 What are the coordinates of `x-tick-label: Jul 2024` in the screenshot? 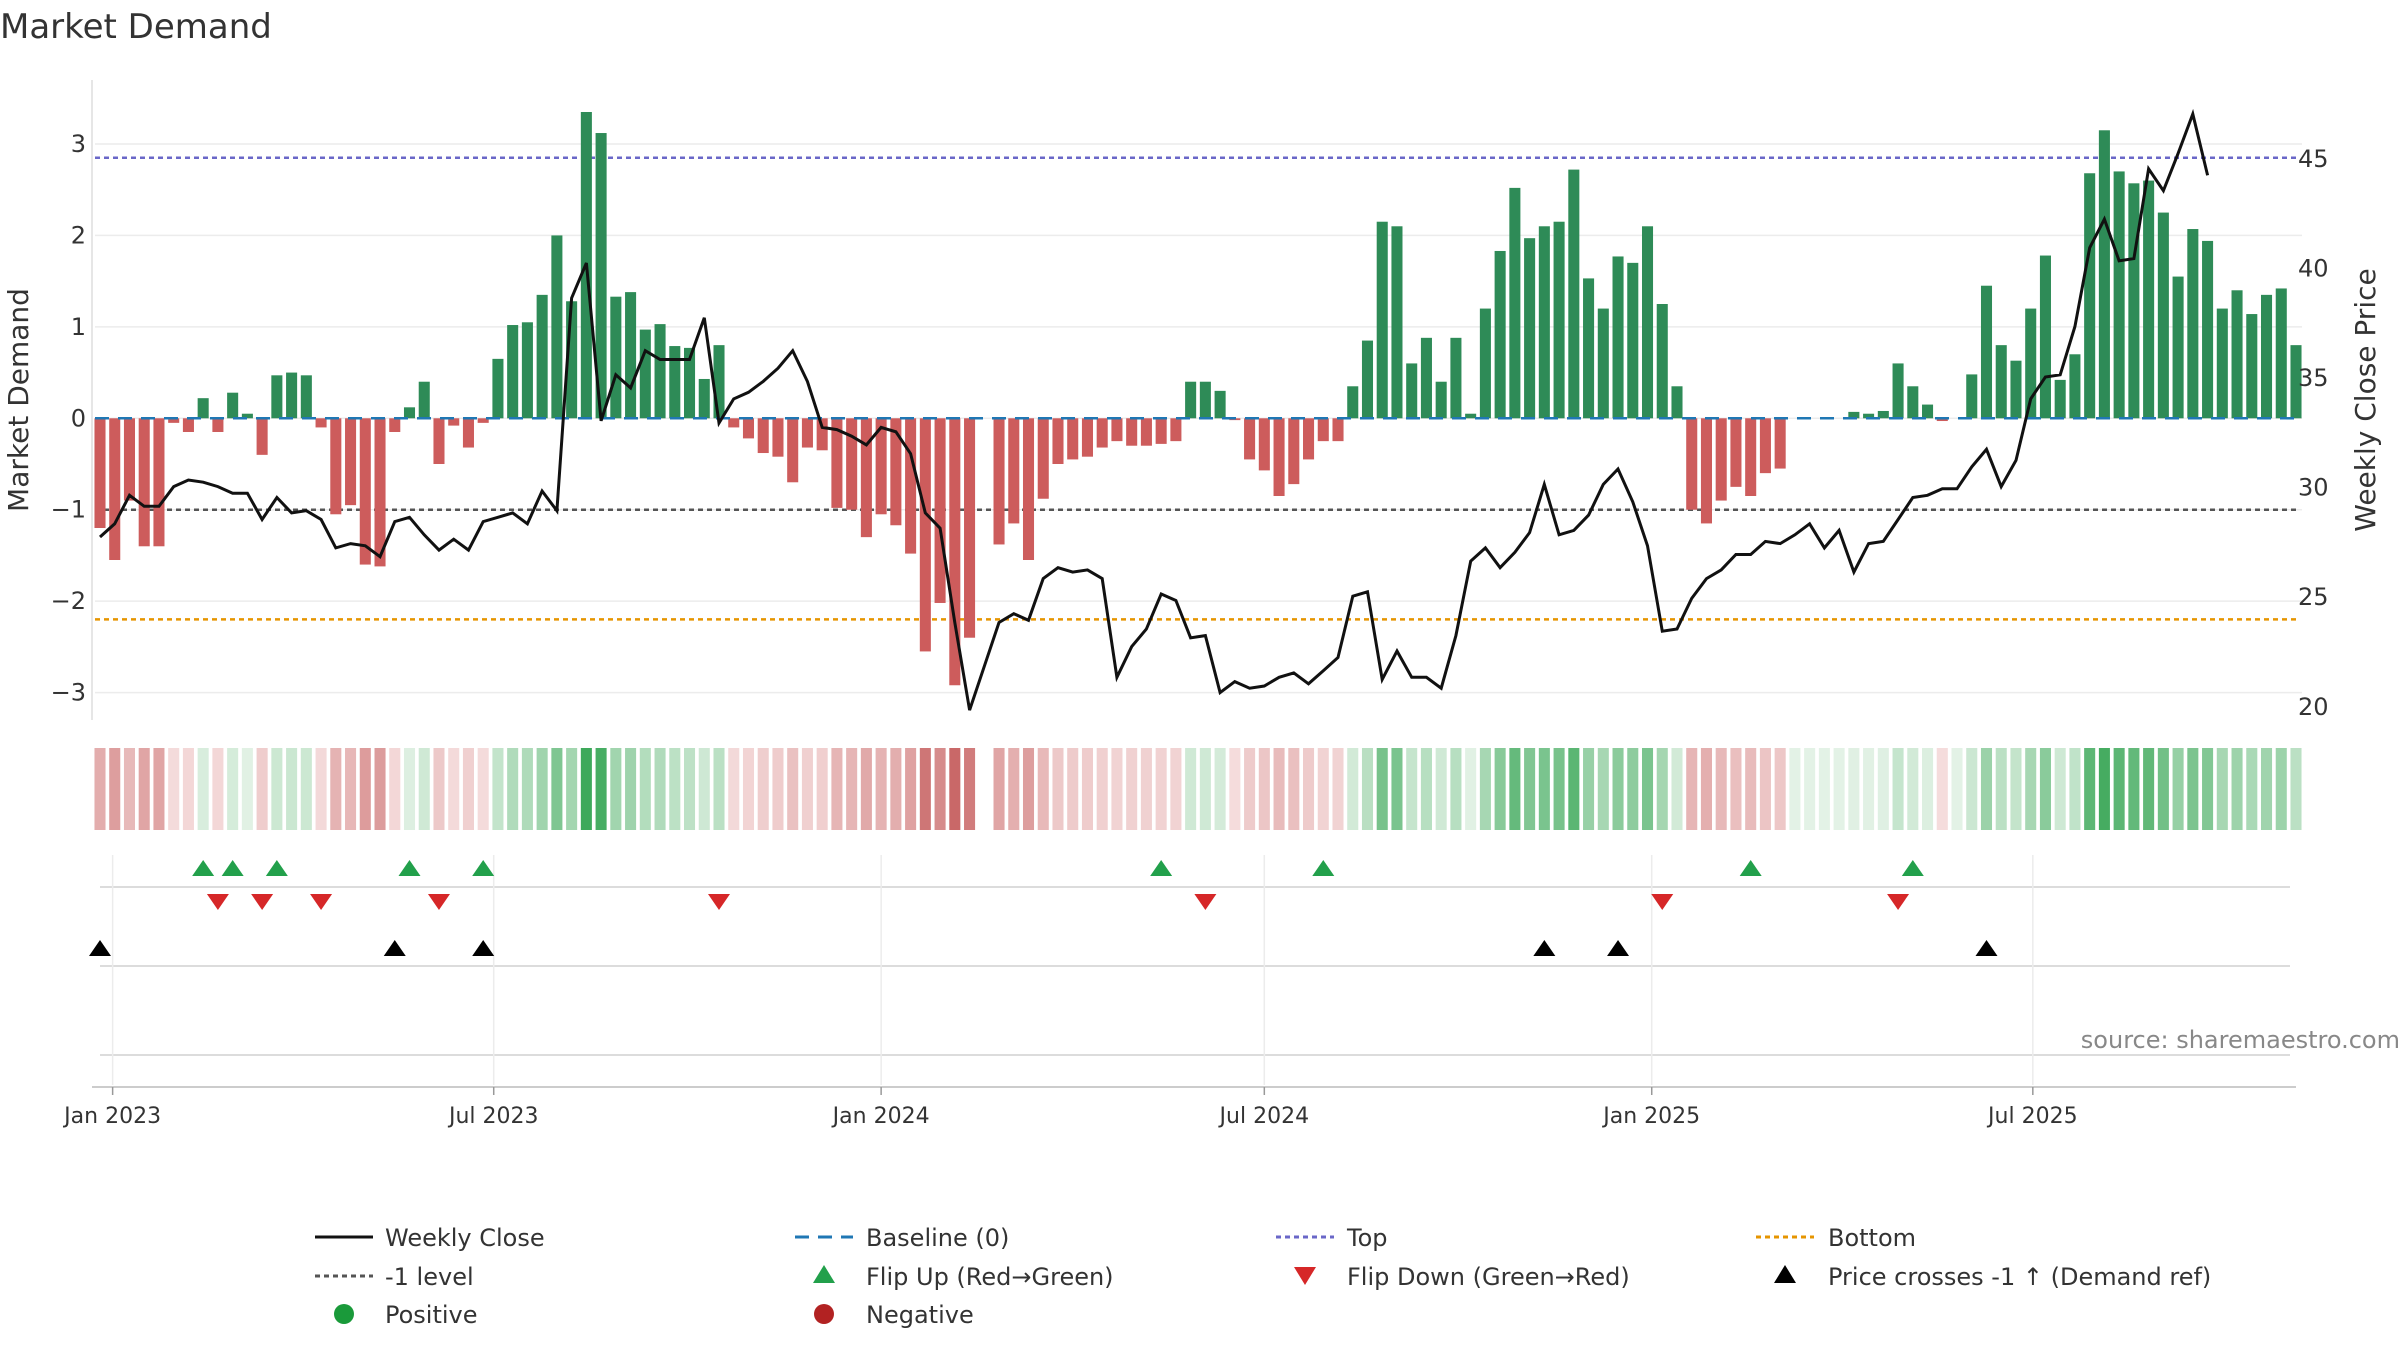 It's located at (1264, 1116).